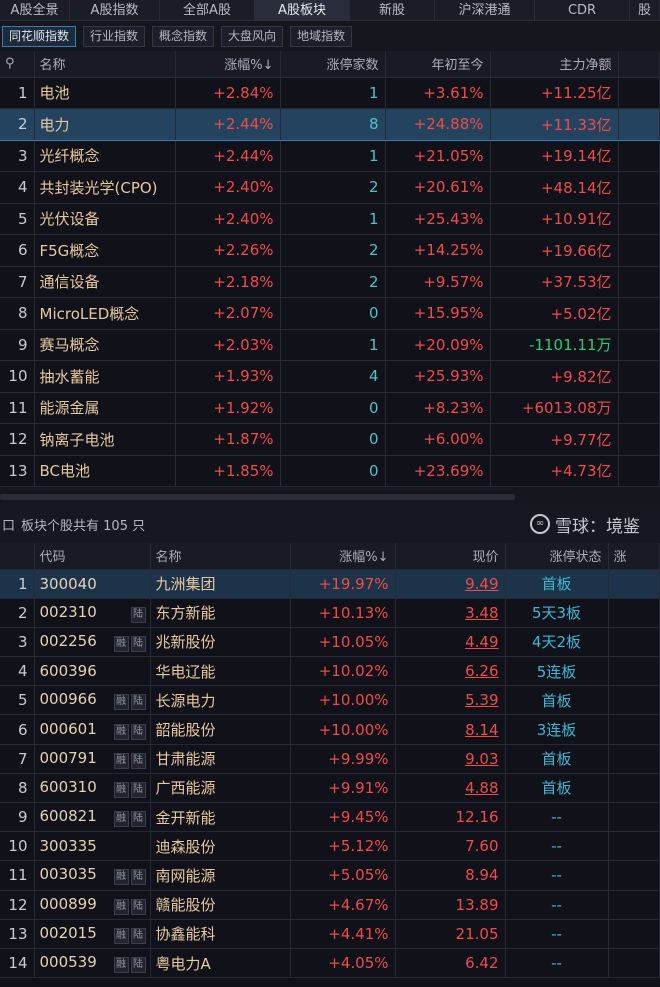 The height and width of the screenshot is (987, 660). I want to click on stock-name: 南网能源, so click(220, 875).